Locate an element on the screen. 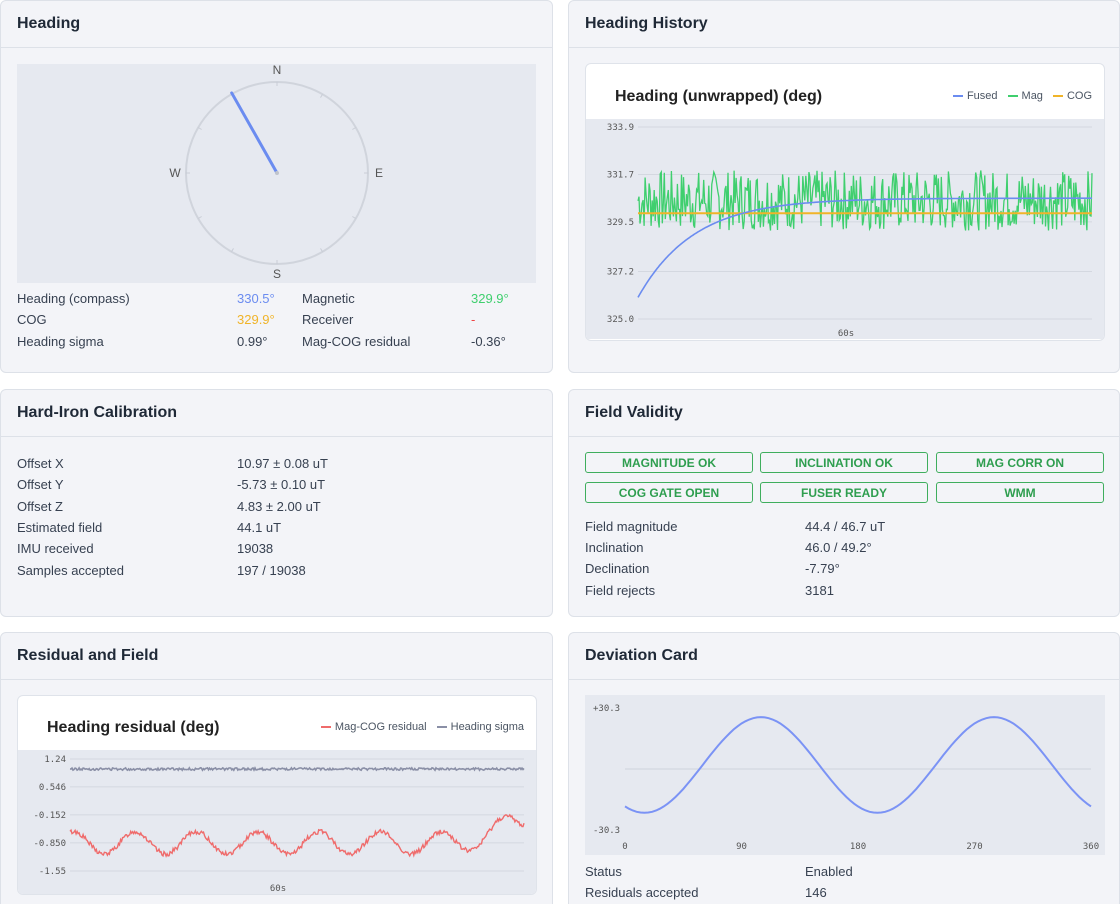  legend-mag-cog-residual-swatch is located at coordinates (325, 727).